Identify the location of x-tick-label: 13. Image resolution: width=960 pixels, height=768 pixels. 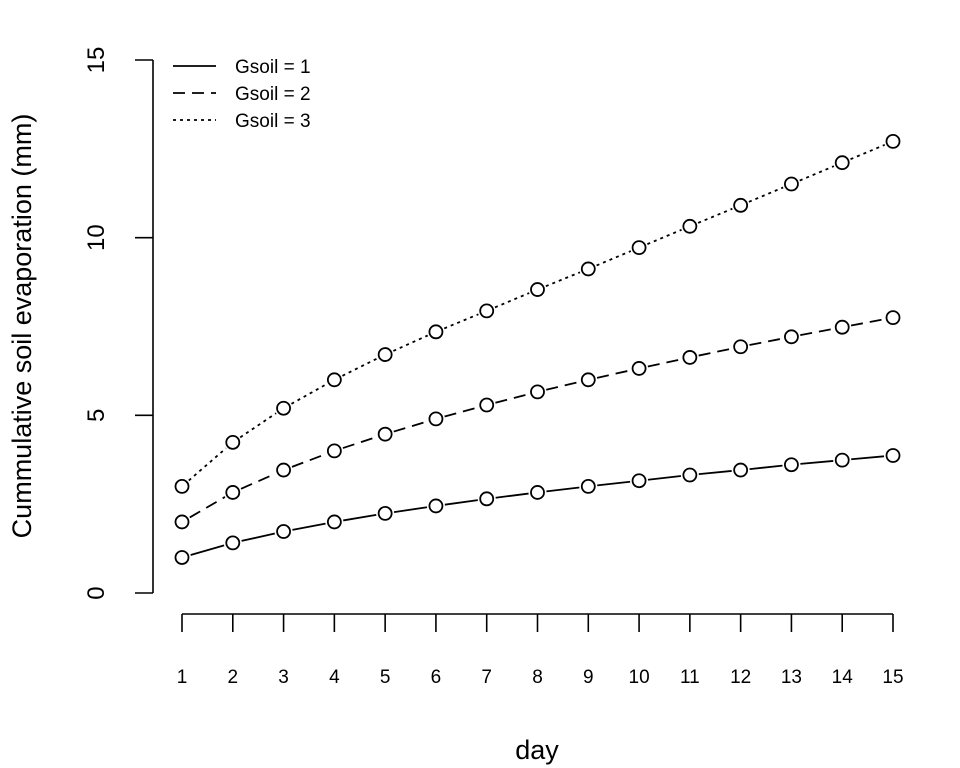
(791, 677).